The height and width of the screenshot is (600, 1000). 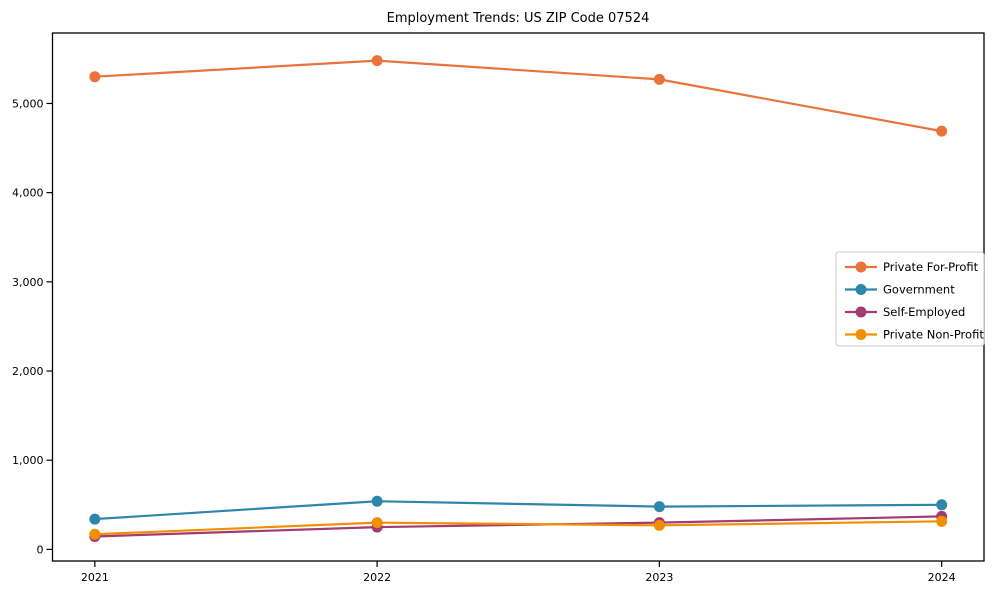 What do you see at coordinates (28, 193) in the screenshot?
I see `y-tick-label: 4,000` at bounding box center [28, 193].